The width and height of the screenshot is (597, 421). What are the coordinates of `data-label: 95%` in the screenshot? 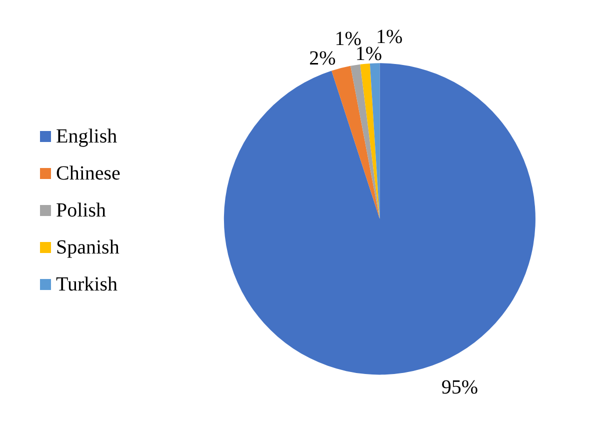 It's located at (459, 387).